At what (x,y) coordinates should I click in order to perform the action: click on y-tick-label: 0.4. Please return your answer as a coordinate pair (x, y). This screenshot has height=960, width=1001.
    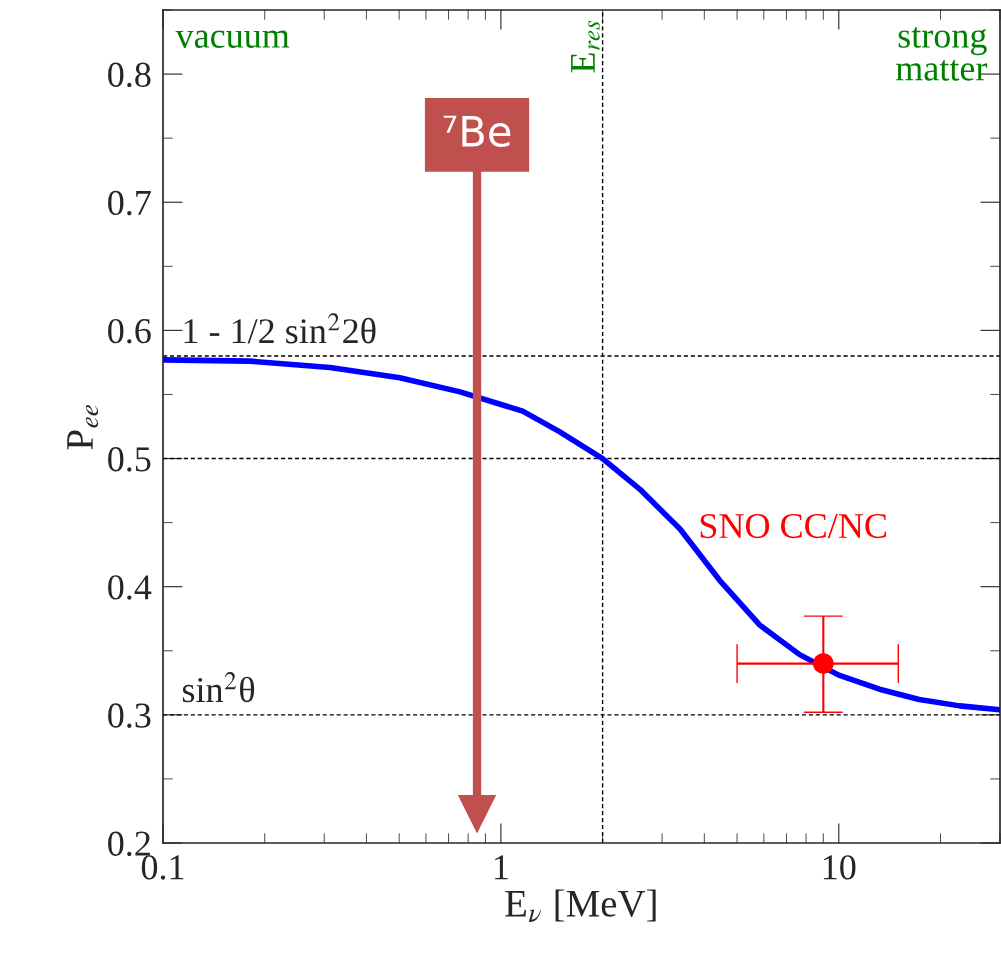
    Looking at the image, I should click on (130, 587).